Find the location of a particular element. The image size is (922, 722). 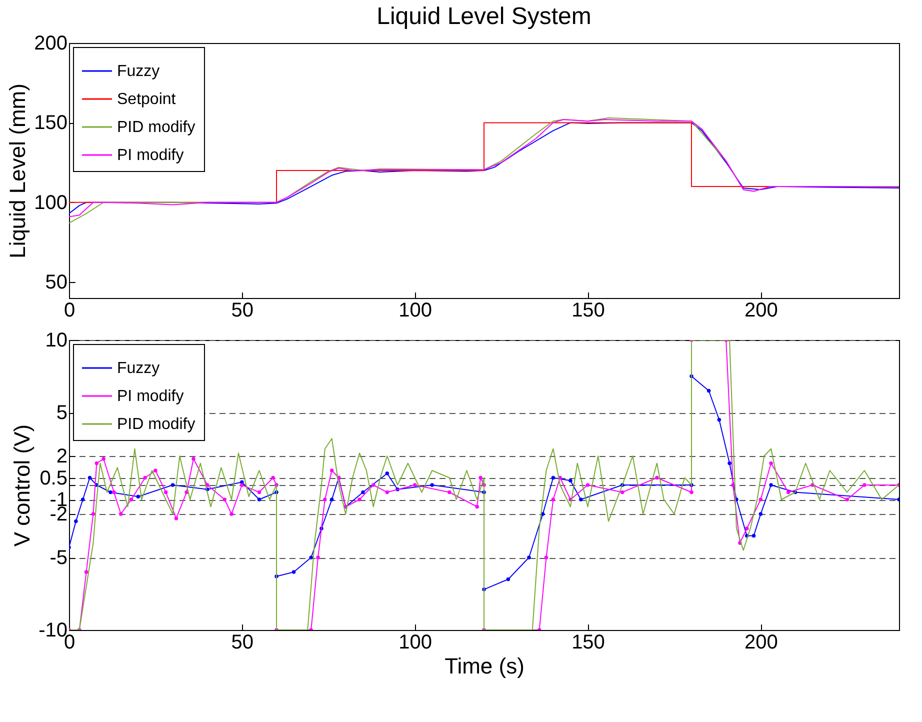

y-tick-label: 50 is located at coordinates (56, 283).